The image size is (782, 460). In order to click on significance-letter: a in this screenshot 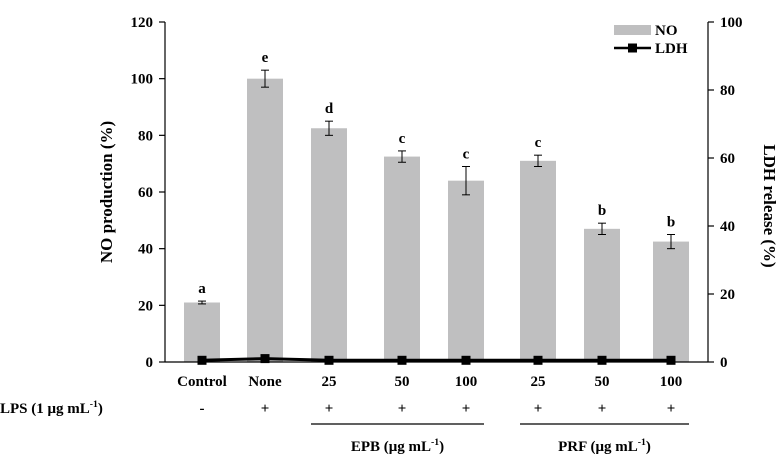, I will do `click(202, 289)`.